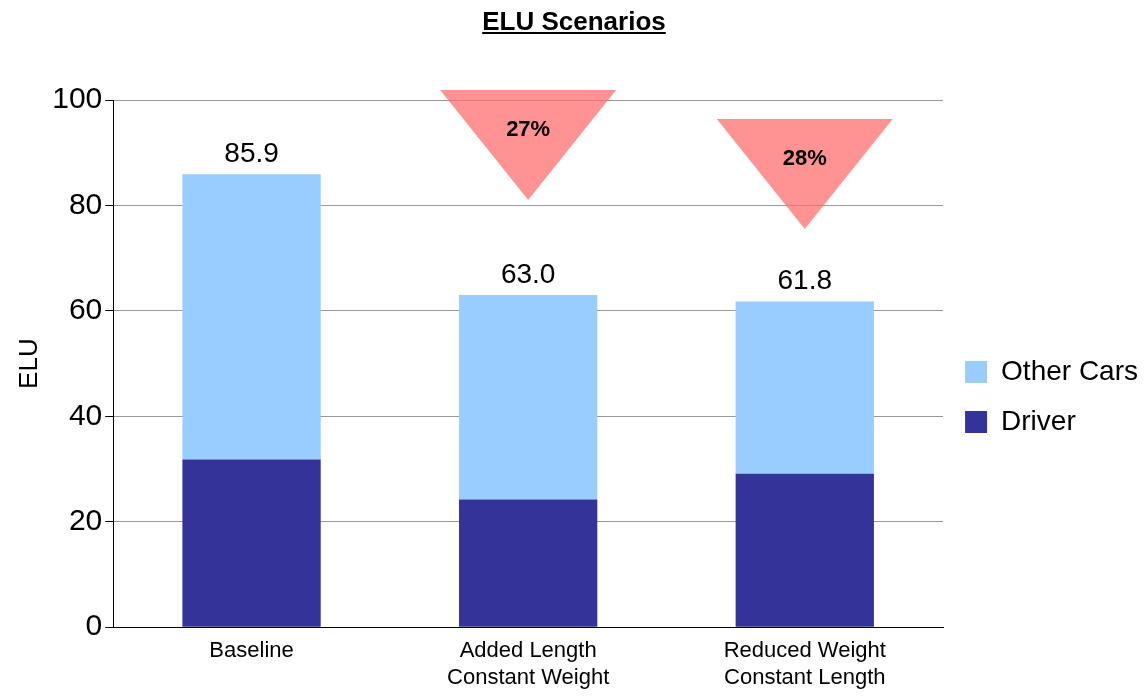 Image resolution: width=1148 pixels, height=698 pixels. What do you see at coordinates (1038, 420) in the screenshot?
I see `legend-label: Driver` at bounding box center [1038, 420].